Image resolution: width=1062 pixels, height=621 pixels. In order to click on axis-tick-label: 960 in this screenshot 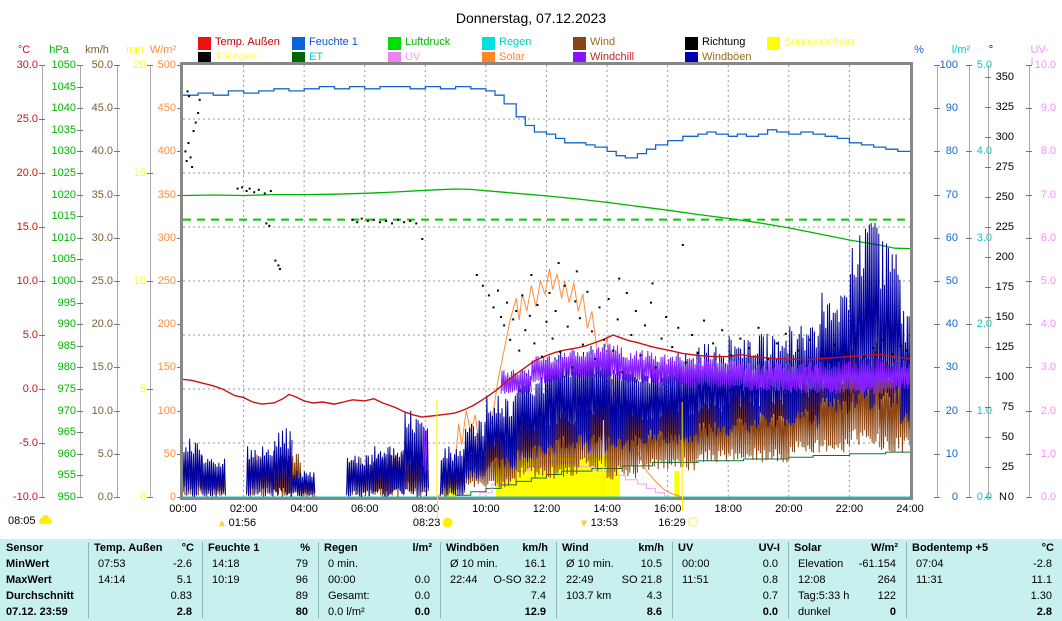, I will do `click(66, 453)`.